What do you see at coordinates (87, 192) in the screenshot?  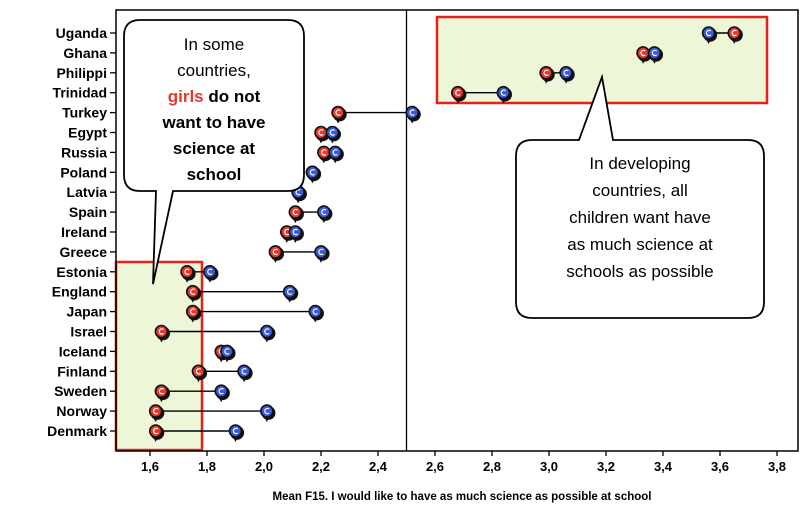 I see `country-label: Latvia` at bounding box center [87, 192].